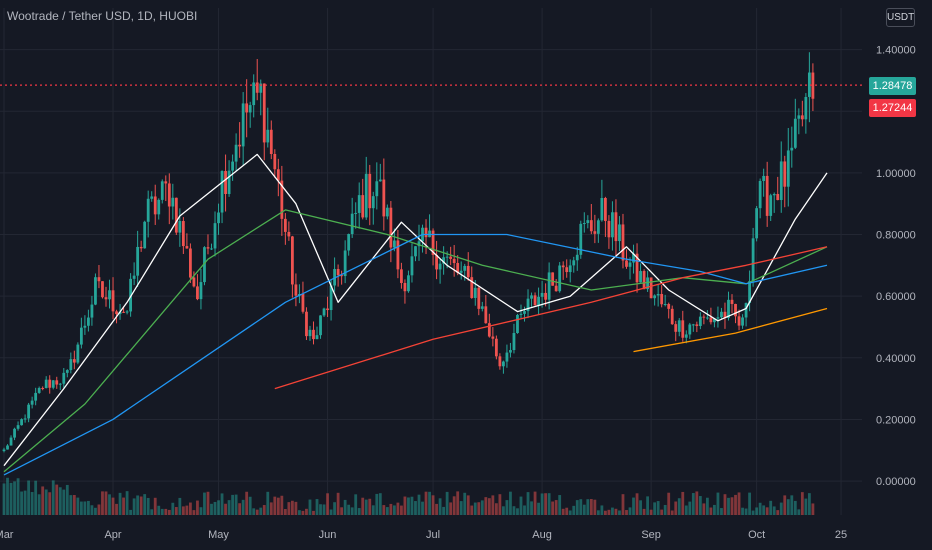 This screenshot has height=550, width=932. I want to click on y-tick-label: 1.00000, so click(896, 174).